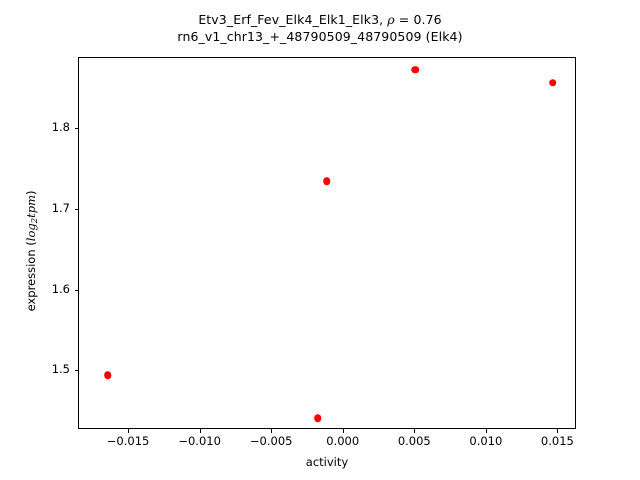  What do you see at coordinates (414, 441) in the screenshot?
I see `x-tick-label: 0.005` at bounding box center [414, 441].